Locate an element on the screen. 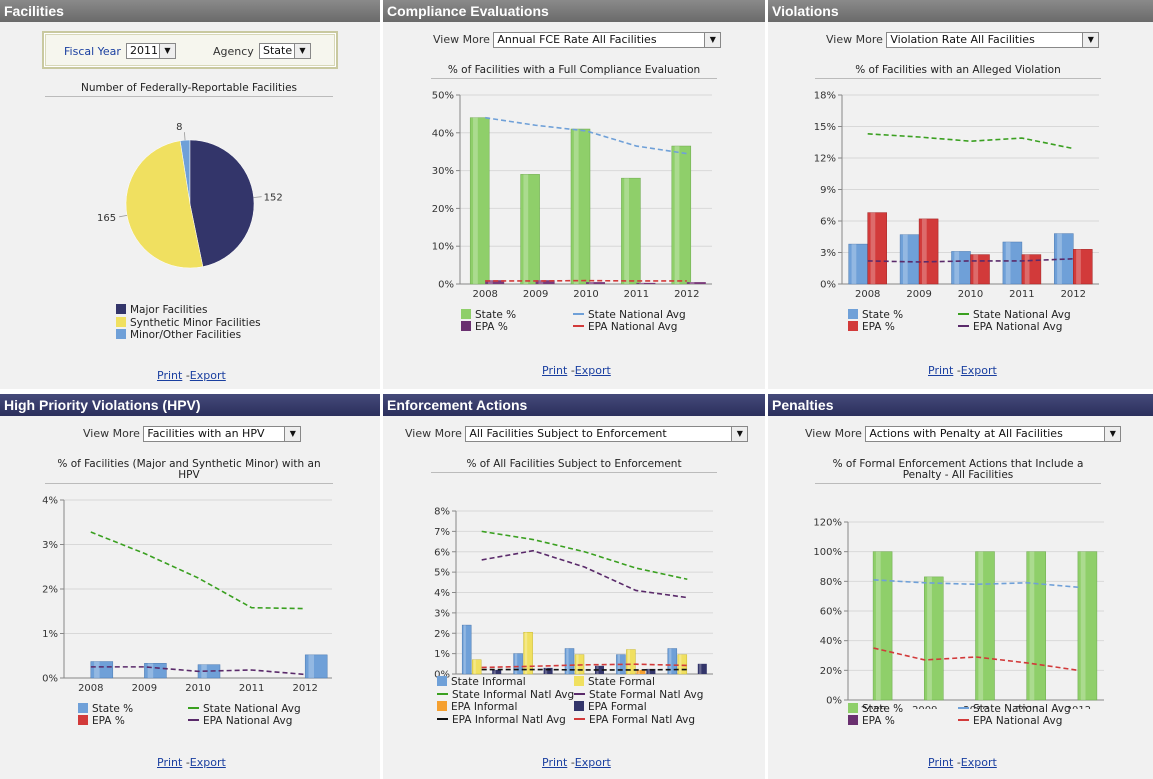 This screenshot has height=779, width=1153. series-line is located at coordinates (584, 555).